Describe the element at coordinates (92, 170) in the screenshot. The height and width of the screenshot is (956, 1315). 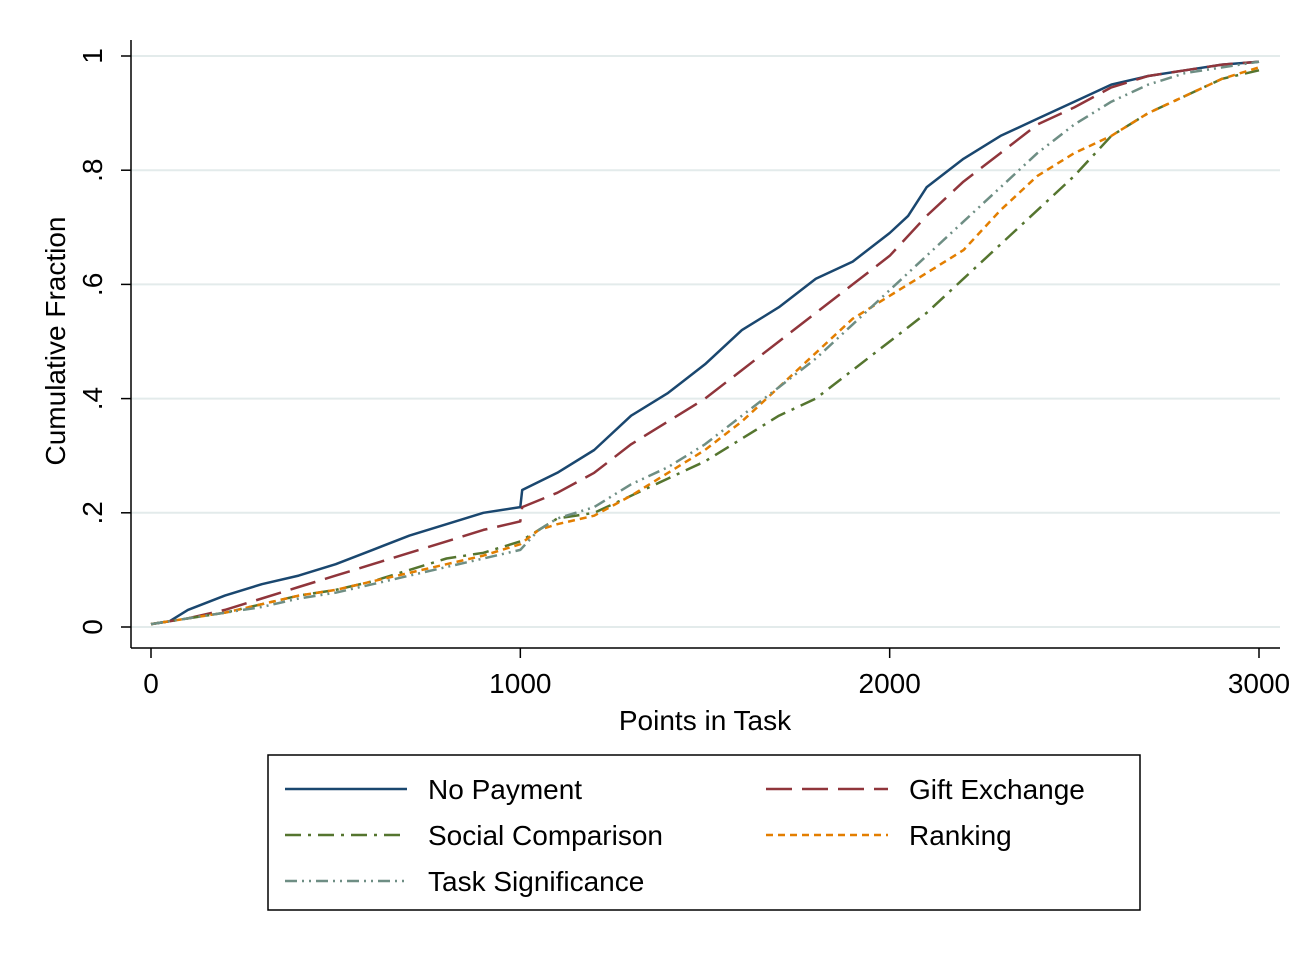
I see `y-tick-label: .8` at that location.